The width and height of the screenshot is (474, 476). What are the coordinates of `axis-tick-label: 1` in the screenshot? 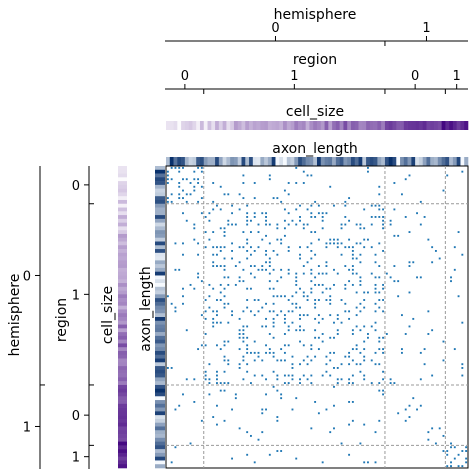 It's located at (457, 76).